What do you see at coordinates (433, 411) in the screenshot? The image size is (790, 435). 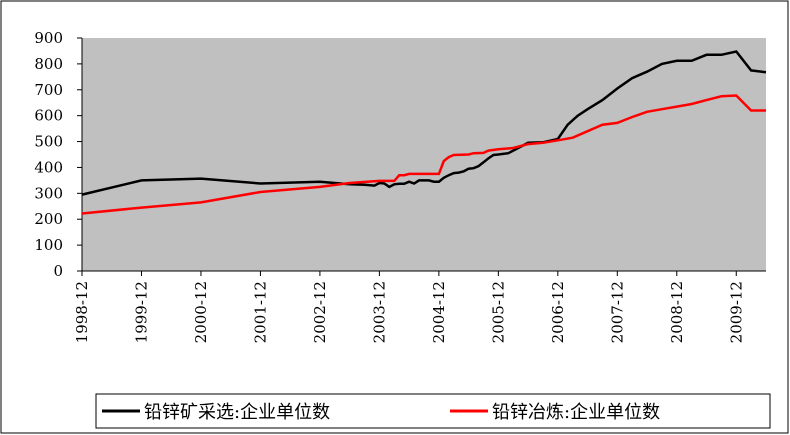 I see `legend-box` at bounding box center [433, 411].